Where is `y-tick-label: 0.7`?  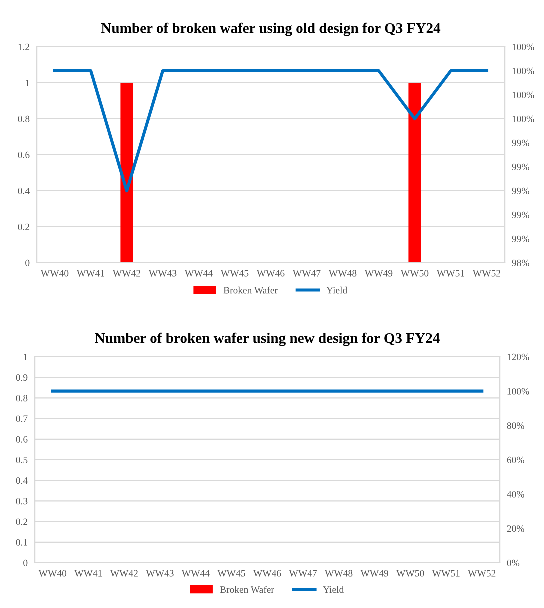
y-tick-label: 0.7 is located at coordinates (22, 419).